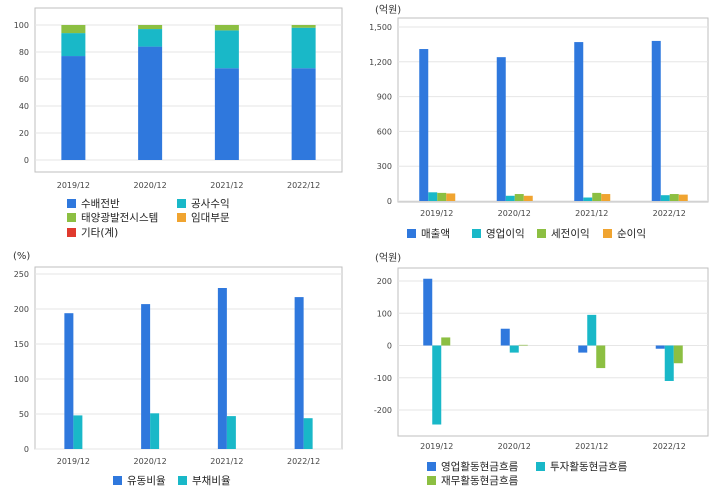 This screenshot has width=720, height=496. What do you see at coordinates (383, 378) in the screenshot?
I see `y-tick-label: -100` at bounding box center [383, 378].